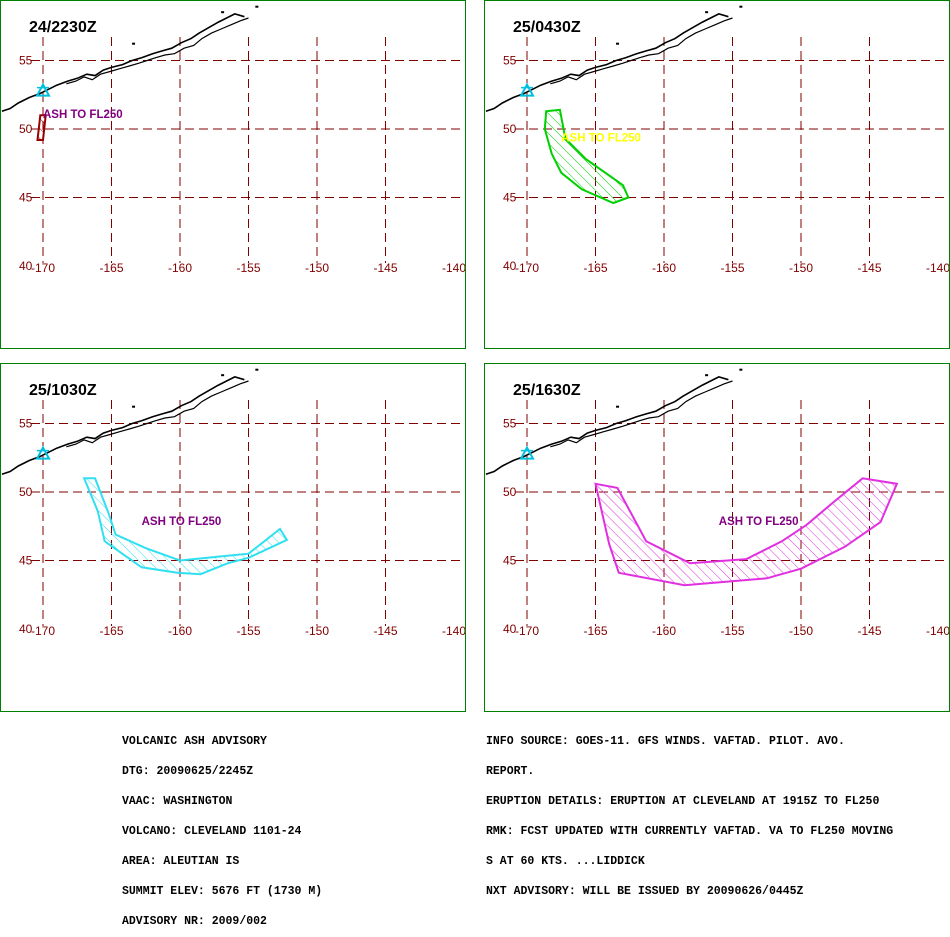  What do you see at coordinates (565, 861) in the screenshot?
I see `advisory-line: S AT 60 KTS. ...LIDDICK` at bounding box center [565, 861].